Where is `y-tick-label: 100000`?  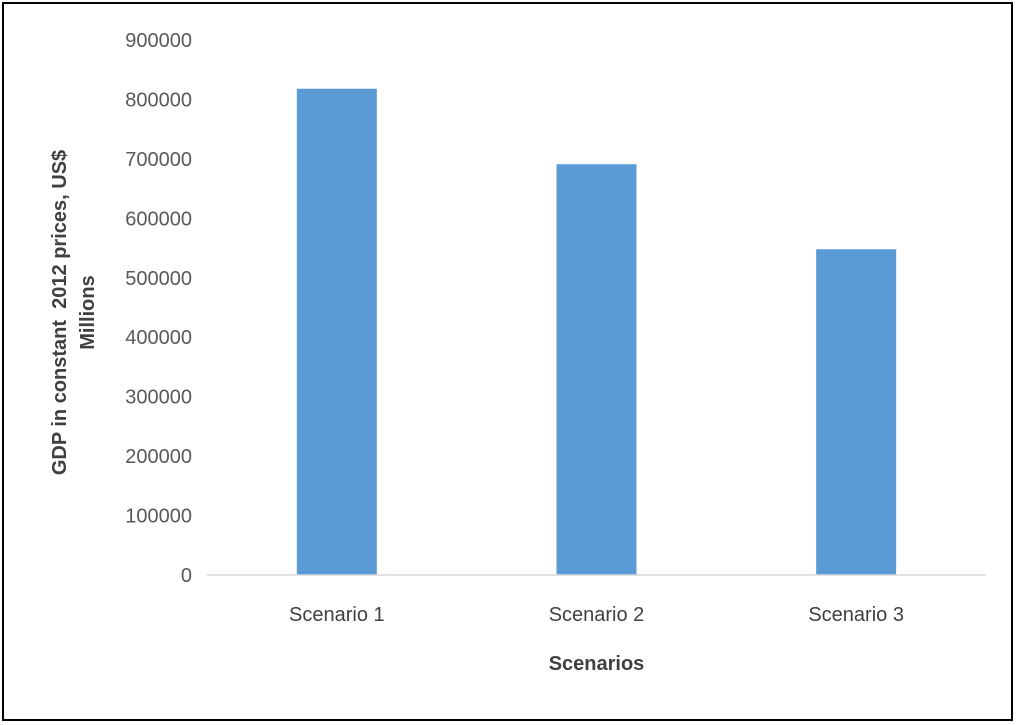 y-tick-label: 100000 is located at coordinates (158, 517).